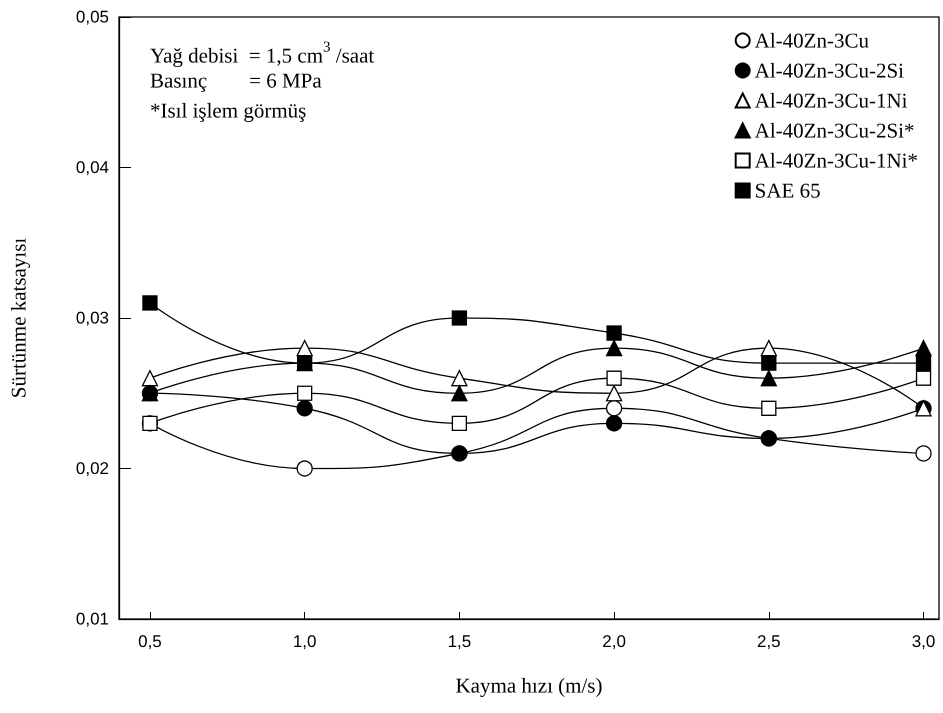 The height and width of the screenshot is (713, 943). Describe the element at coordinates (836, 160) in the screenshot. I see `legend-label: Al-40Zn-3Cu-1Ni*` at that location.